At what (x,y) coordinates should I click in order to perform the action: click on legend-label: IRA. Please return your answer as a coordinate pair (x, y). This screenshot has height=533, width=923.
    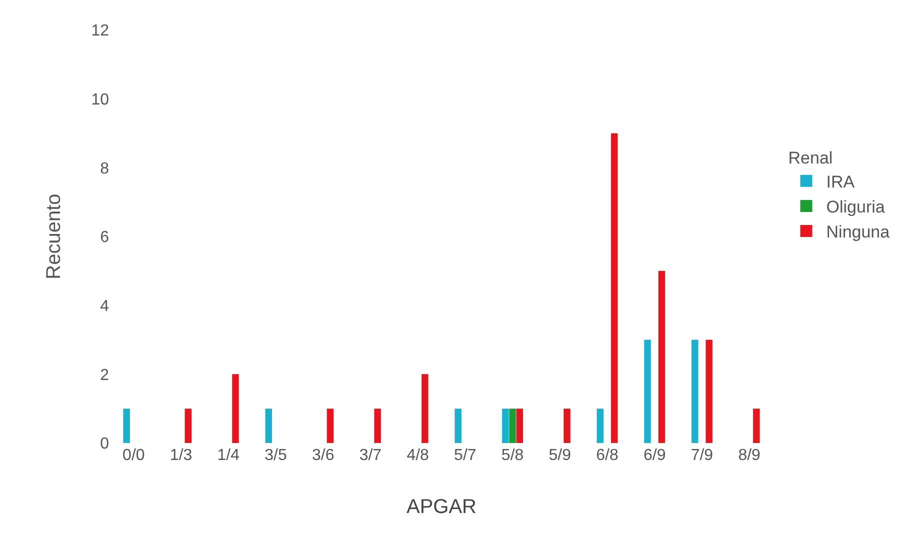
    Looking at the image, I should click on (841, 182).